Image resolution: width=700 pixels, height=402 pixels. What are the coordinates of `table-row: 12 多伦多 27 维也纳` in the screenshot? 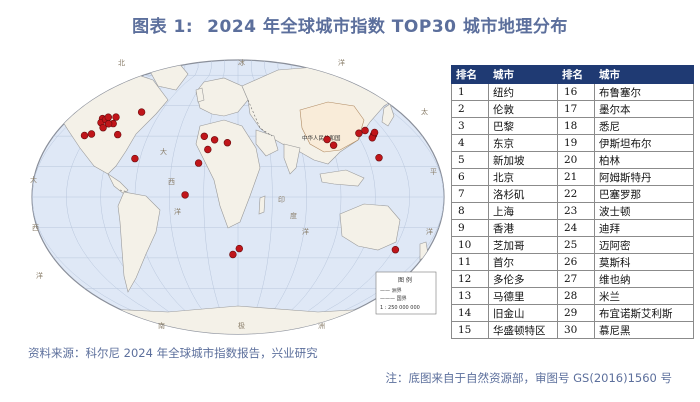 It's located at (572, 279).